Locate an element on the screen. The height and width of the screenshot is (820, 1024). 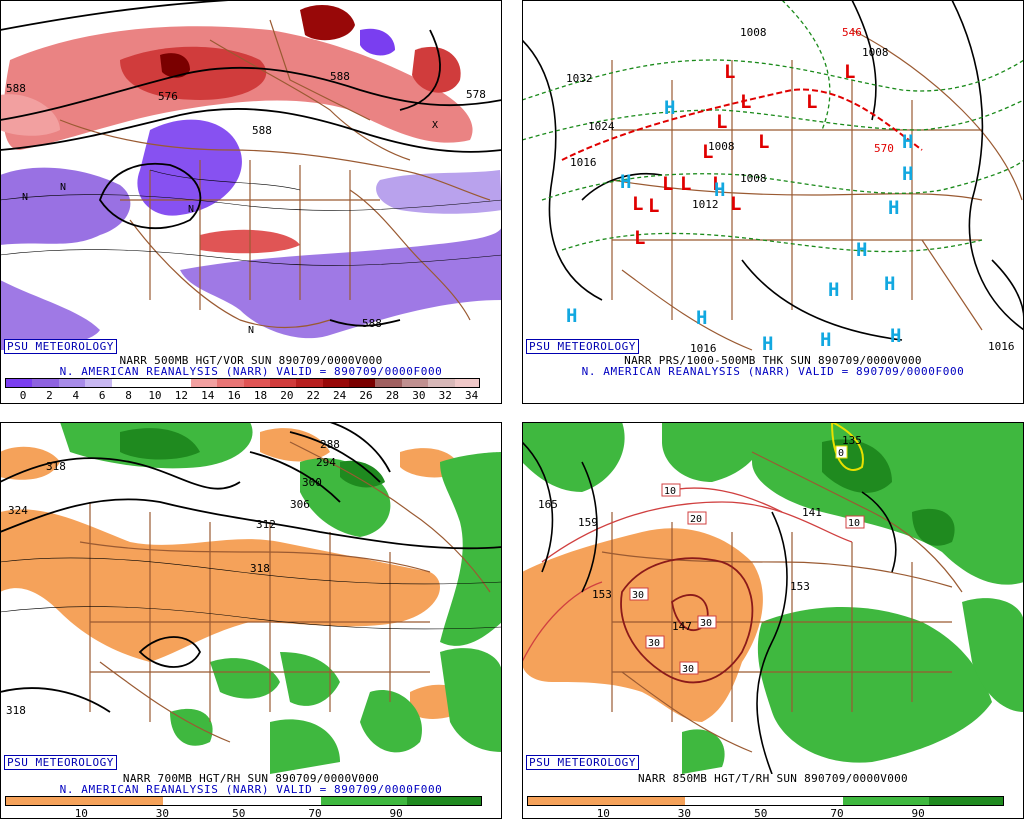
colorbar-tick-label: 28 is located at coordinates (392, 395).